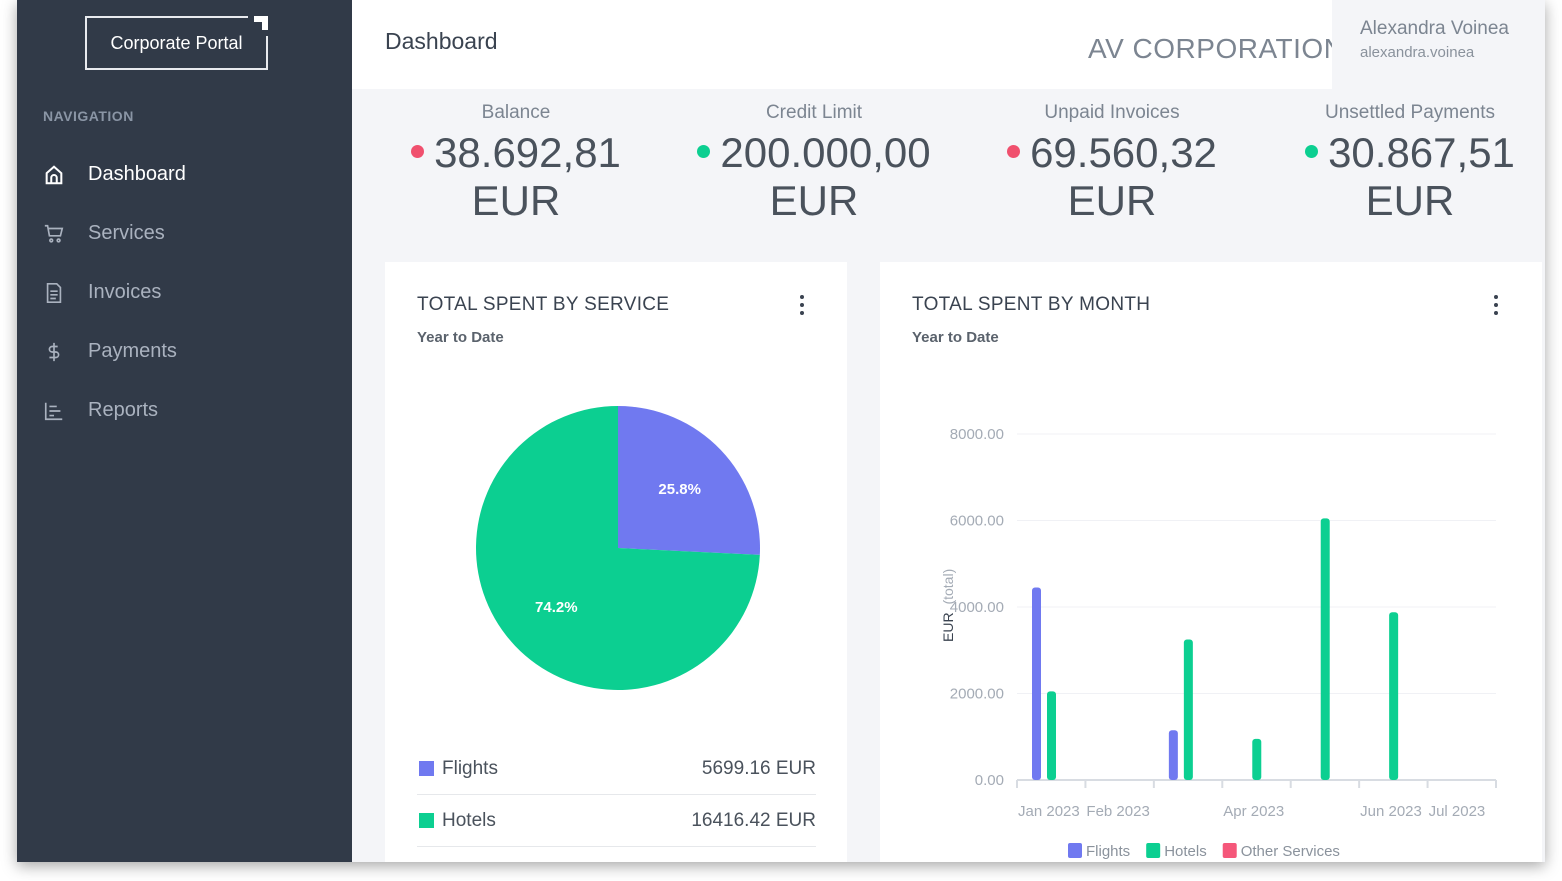 Image resolution: width=1562 pixels, height=881 pixels. Describe the element at coordinates (977, 607) in the screenshot. I see `y-tick-label: 4000.00` at that location.